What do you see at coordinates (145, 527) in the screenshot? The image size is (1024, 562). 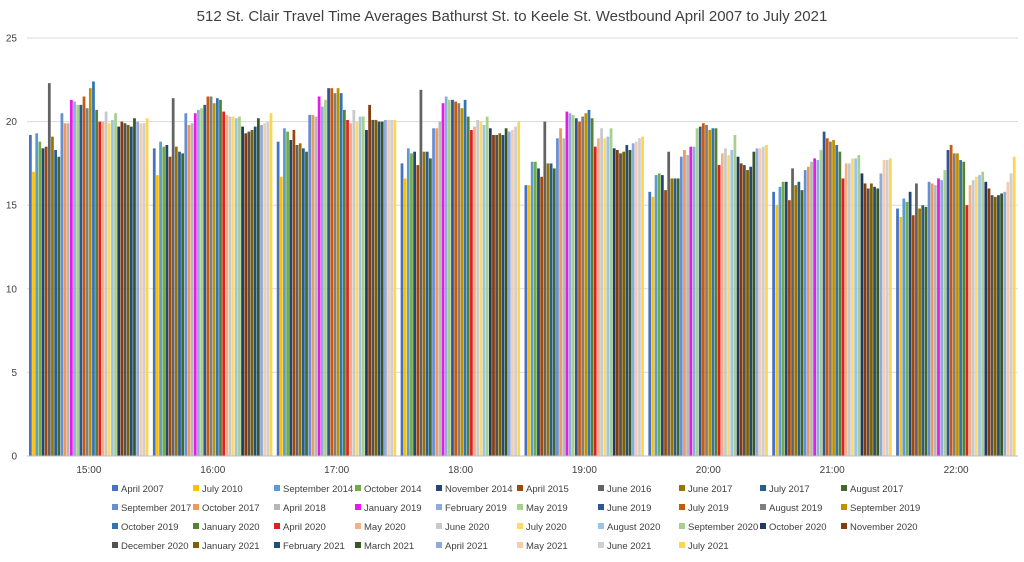 I see `legend-item: October 2019` at bounding box center [145, 527].